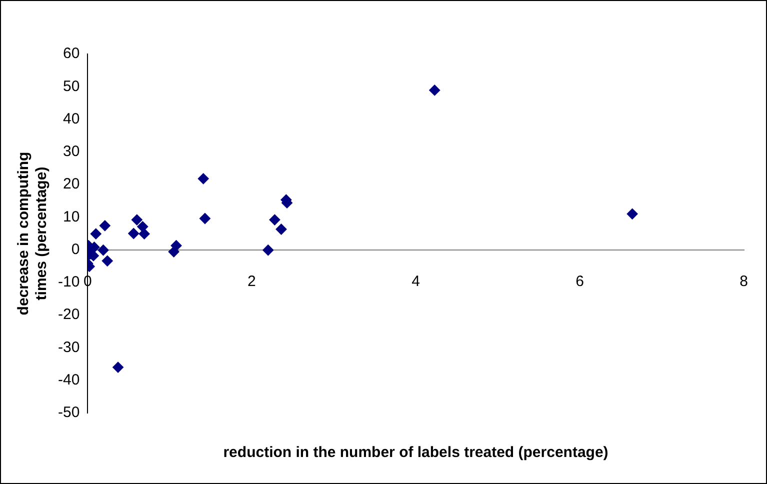  Describe the element at coordinates (415, 453) in the screenshot. I see `x-axis-title: reduction in the number of labels treated (percentage)` at that location.